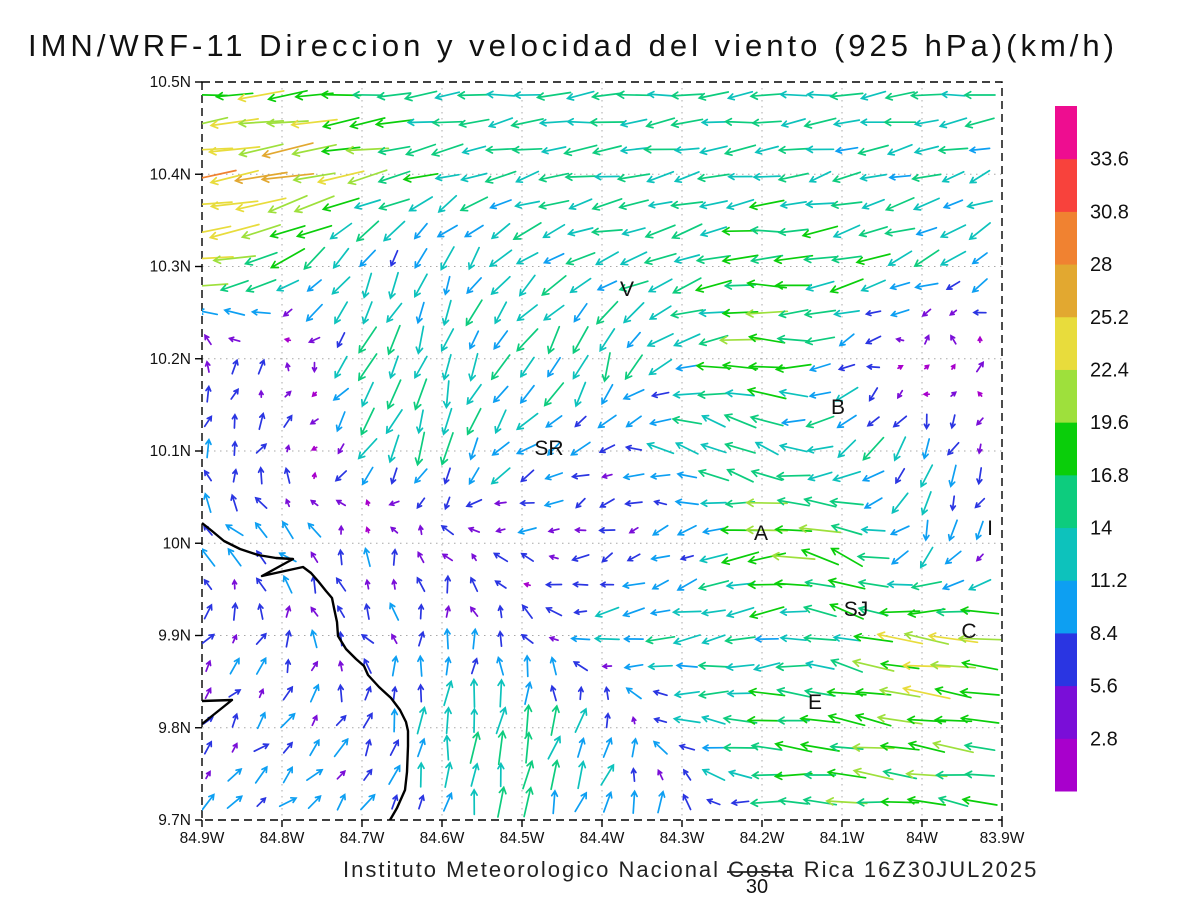 This screenshot has width=1200, height=900. Describe the element at coordinates (1109, 212) in the screenshot. I see `colorbar-tick-label: 30.8` at that location.